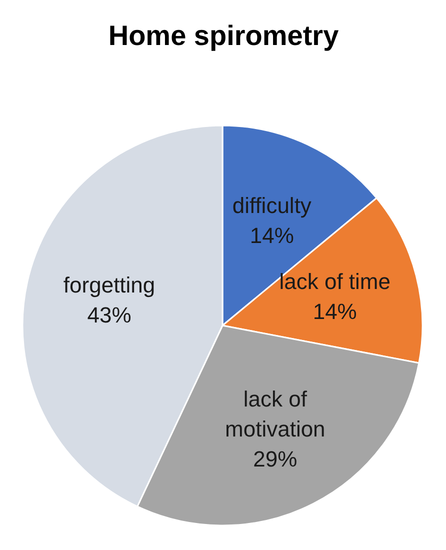  Describe the element at coordinates (109, 285) in the screenshot. I see `slice-label: forgetting` at that location.